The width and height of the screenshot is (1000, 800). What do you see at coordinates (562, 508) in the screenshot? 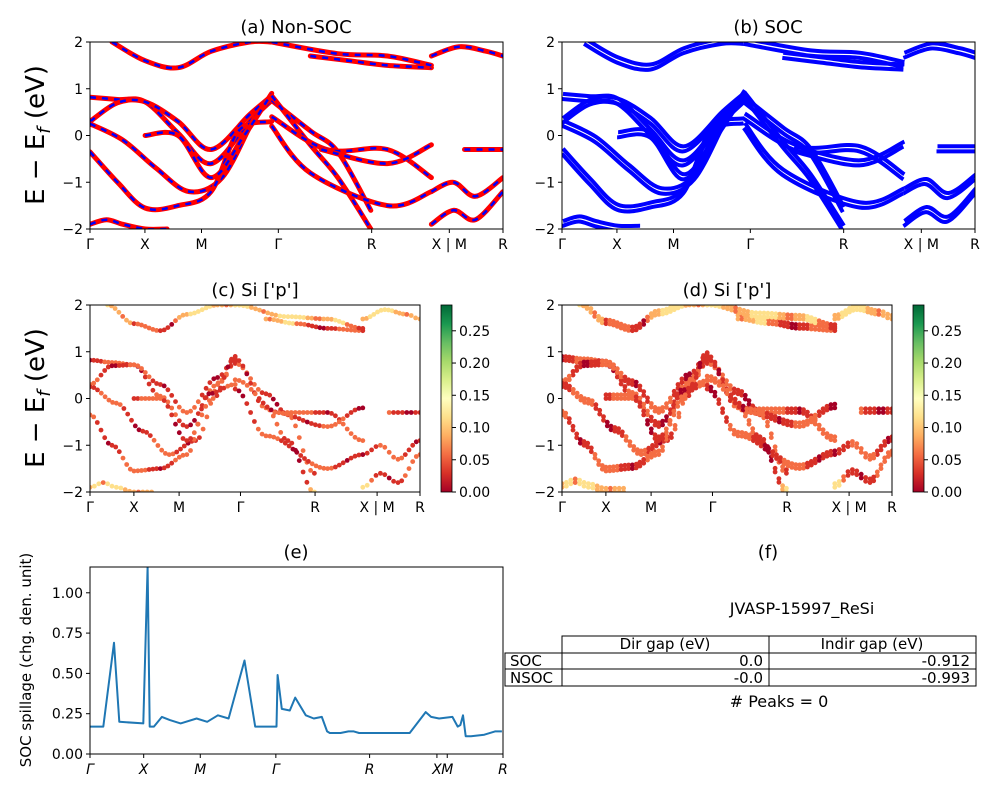
I see `panel-d-xtick-label: Γ` at bounding box center [562, 508].